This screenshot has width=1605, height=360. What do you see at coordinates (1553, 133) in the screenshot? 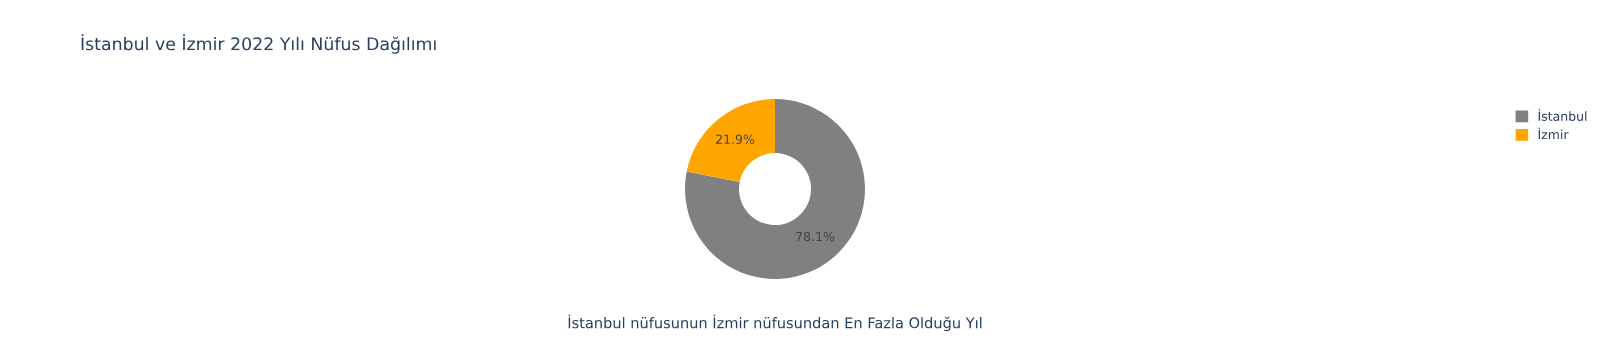
I see `legend-label: İzmir` at bounding box center [1553, 133].